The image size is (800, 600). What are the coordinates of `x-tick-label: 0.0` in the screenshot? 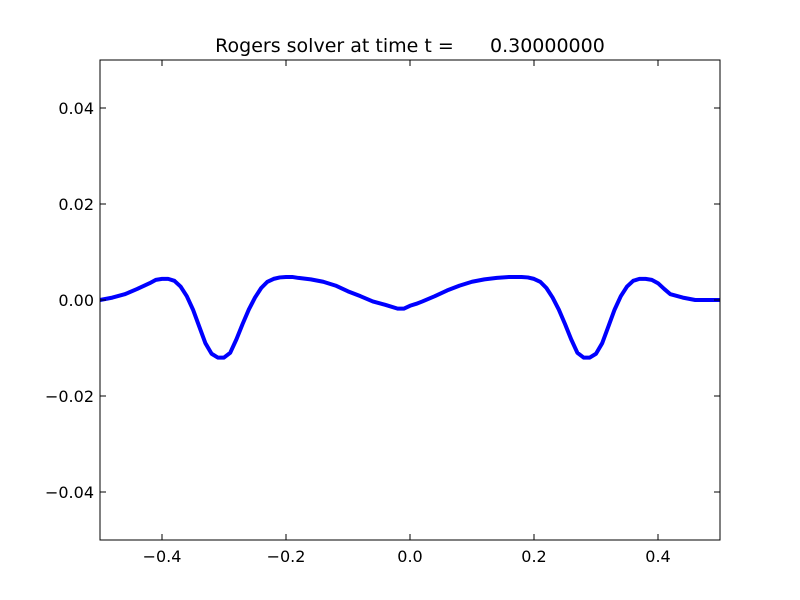 It's located at (409, 556).